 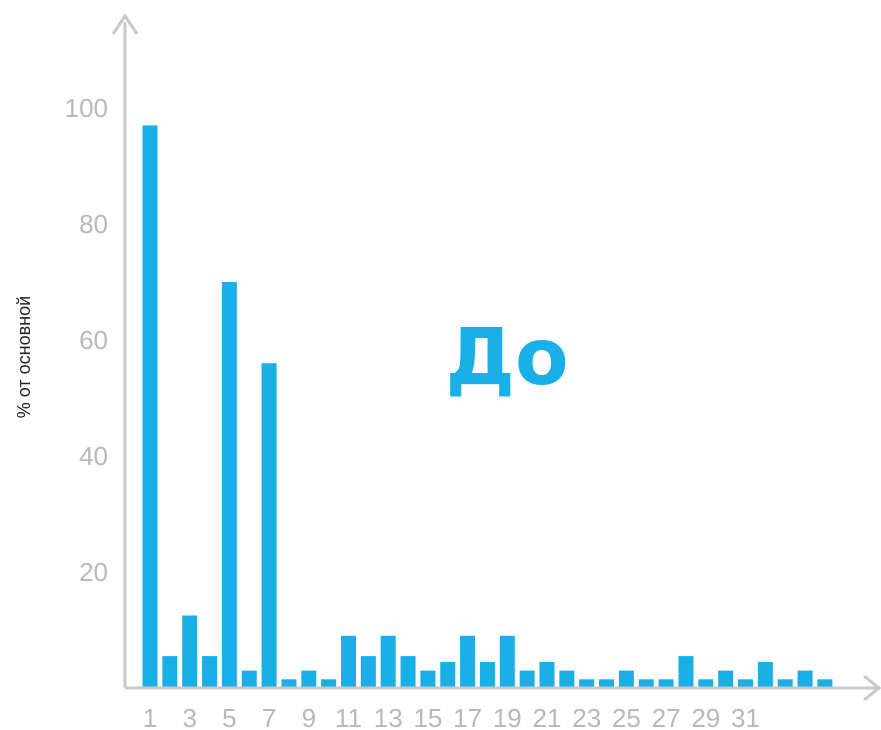 What do you see at coordinates (348, 716) in the screenshot?
I see `x-tick-label-11: 11` at bounding box center [348, 716].